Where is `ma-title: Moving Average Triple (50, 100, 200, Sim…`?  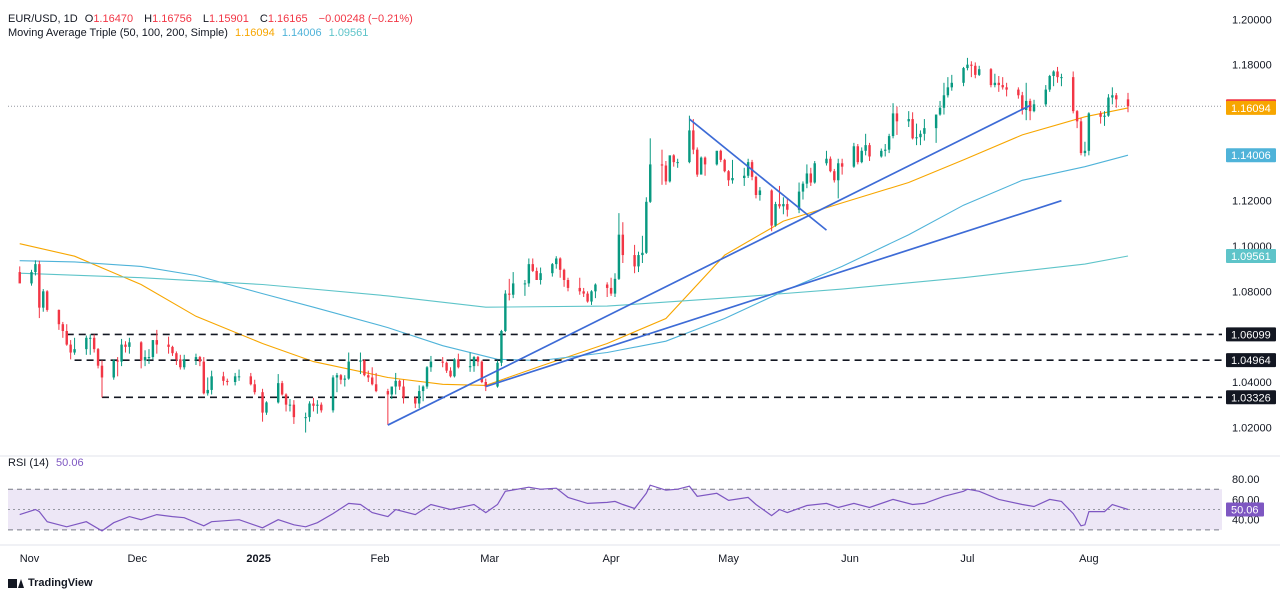
ma-title: Moving Average Triple (50, 100, 200, Sim… is located at coordinates (118, 33).